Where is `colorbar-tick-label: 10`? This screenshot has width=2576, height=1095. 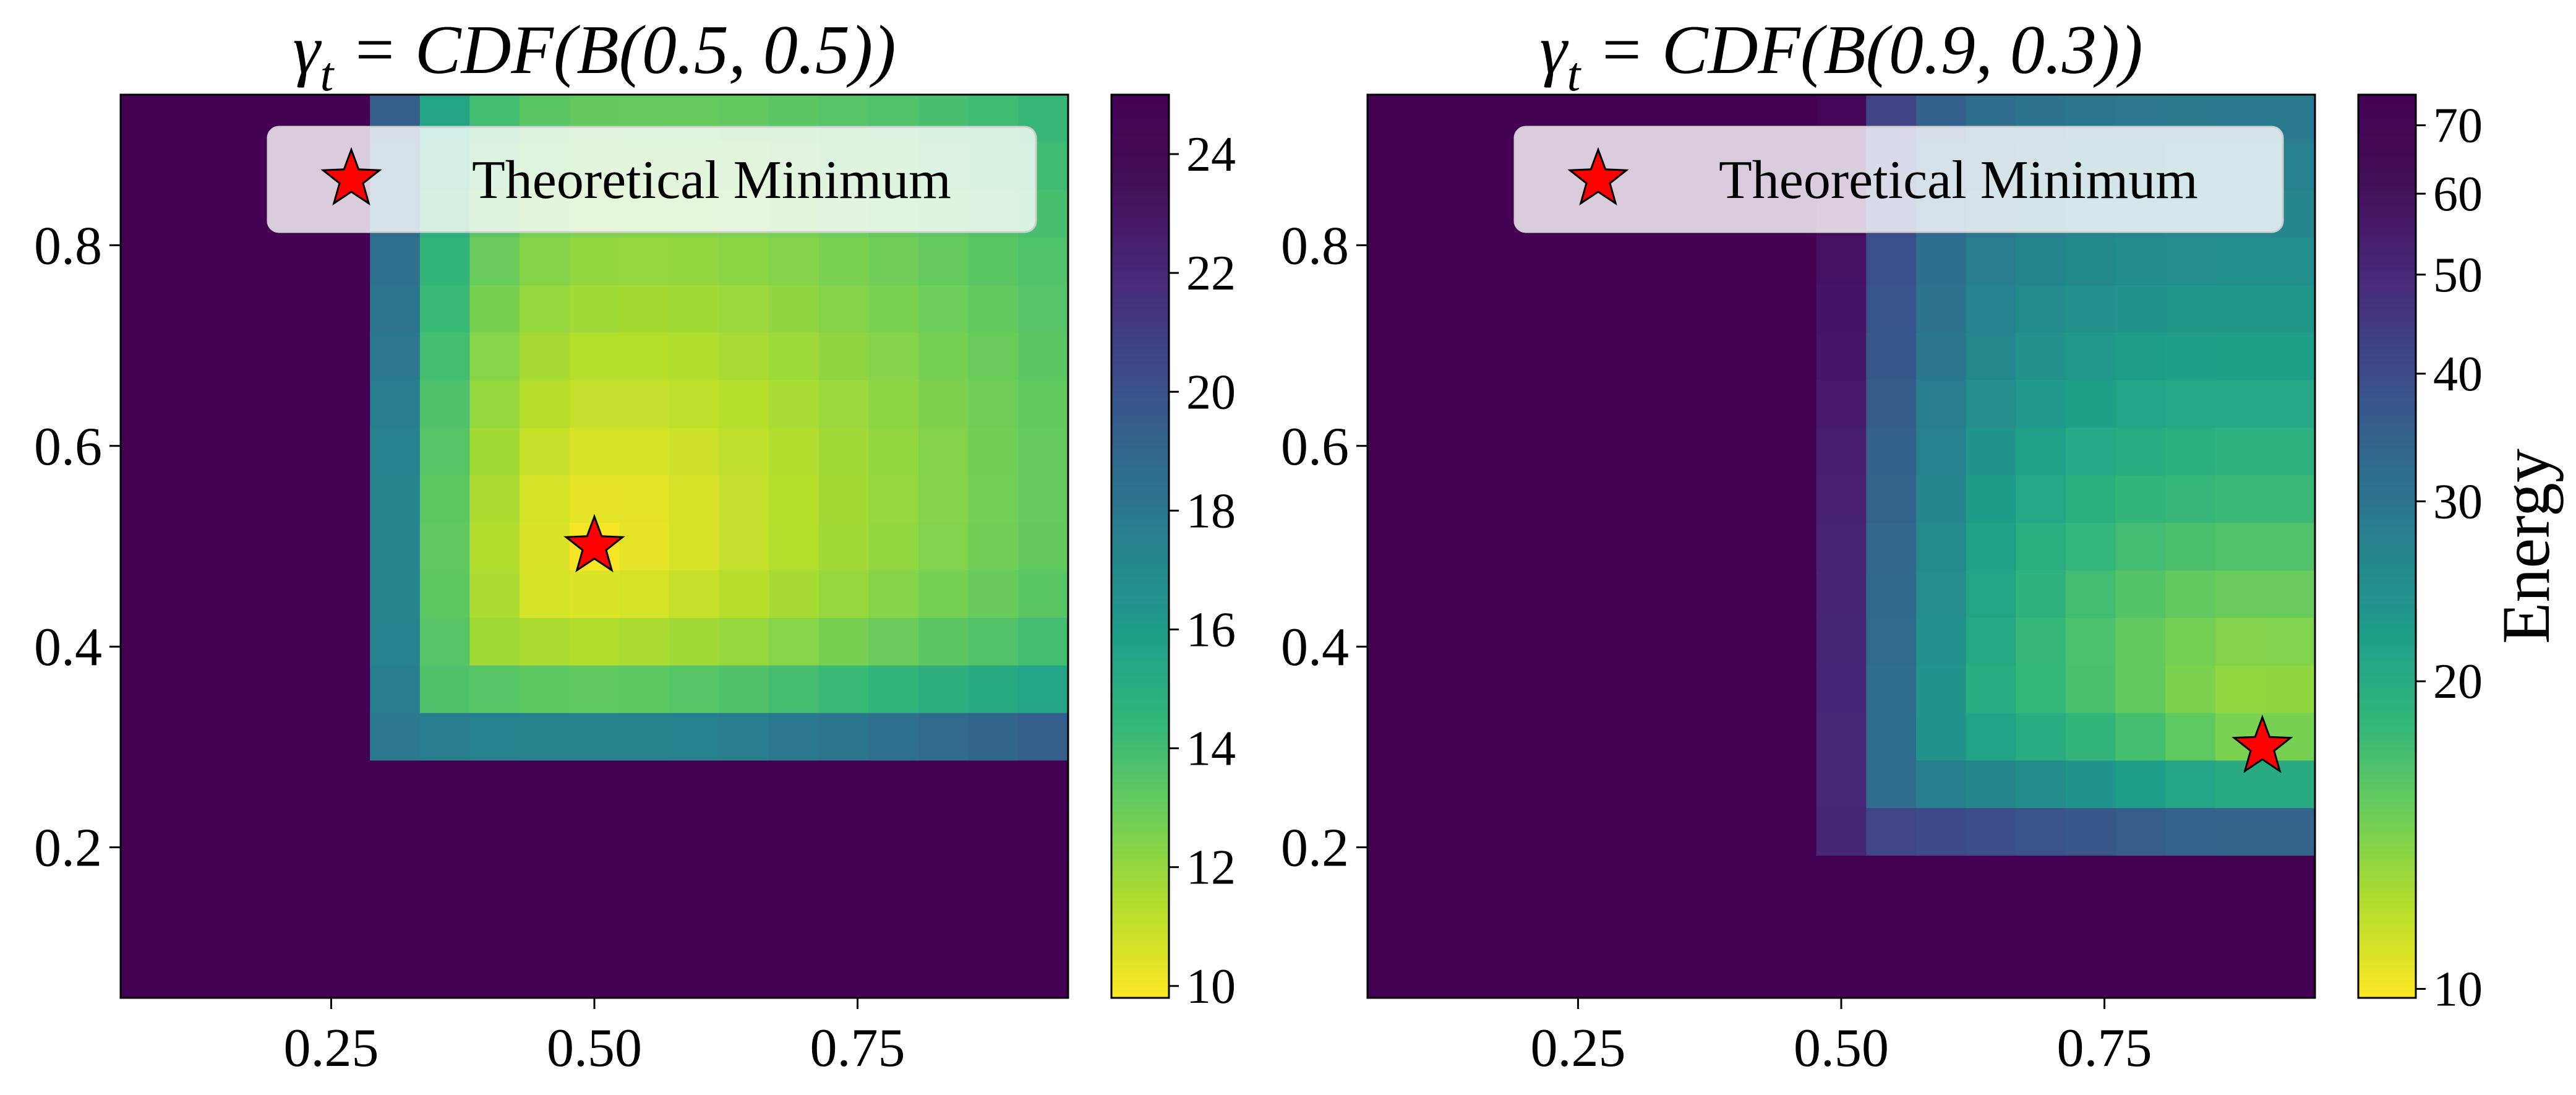 colorbar-tick-label: 10 is located at coordinates (1211, 987).